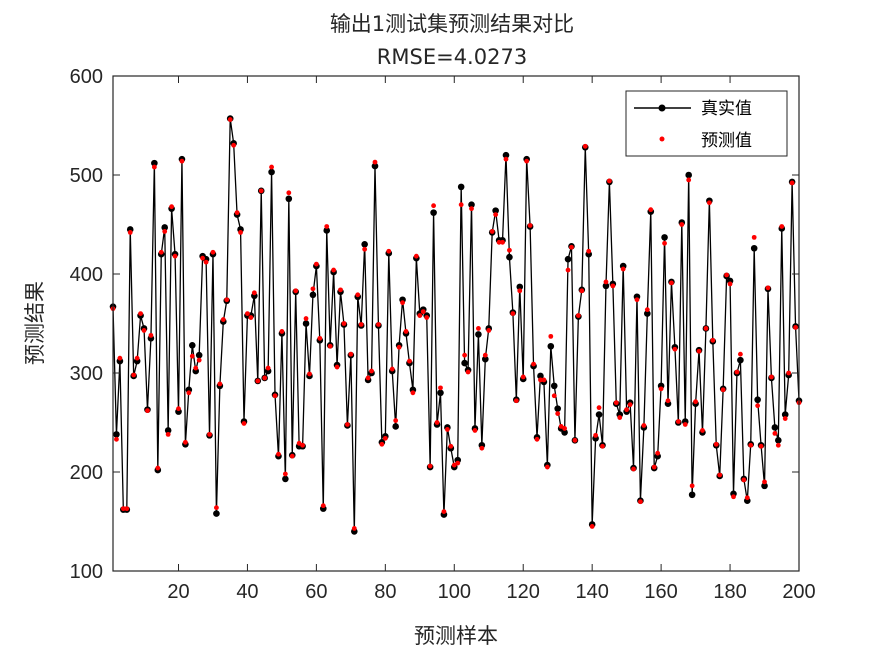 The image size is (875, 656). Describe the element at coordinates (454, 592) in the screenshot. I see `x-tick-label: 100` at that location.